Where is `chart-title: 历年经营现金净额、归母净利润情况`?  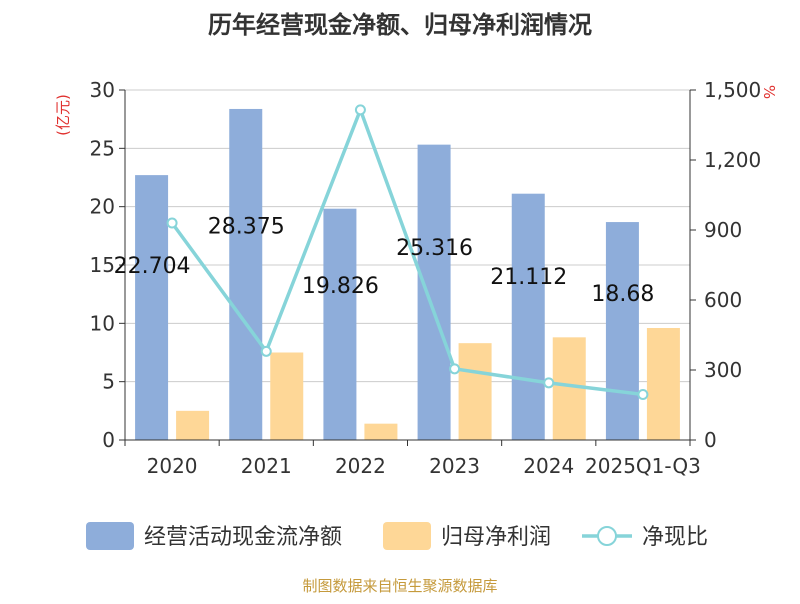
chart-title: 历年经营现金净额、归母净利润情况 is located at coordinates (400, 25).